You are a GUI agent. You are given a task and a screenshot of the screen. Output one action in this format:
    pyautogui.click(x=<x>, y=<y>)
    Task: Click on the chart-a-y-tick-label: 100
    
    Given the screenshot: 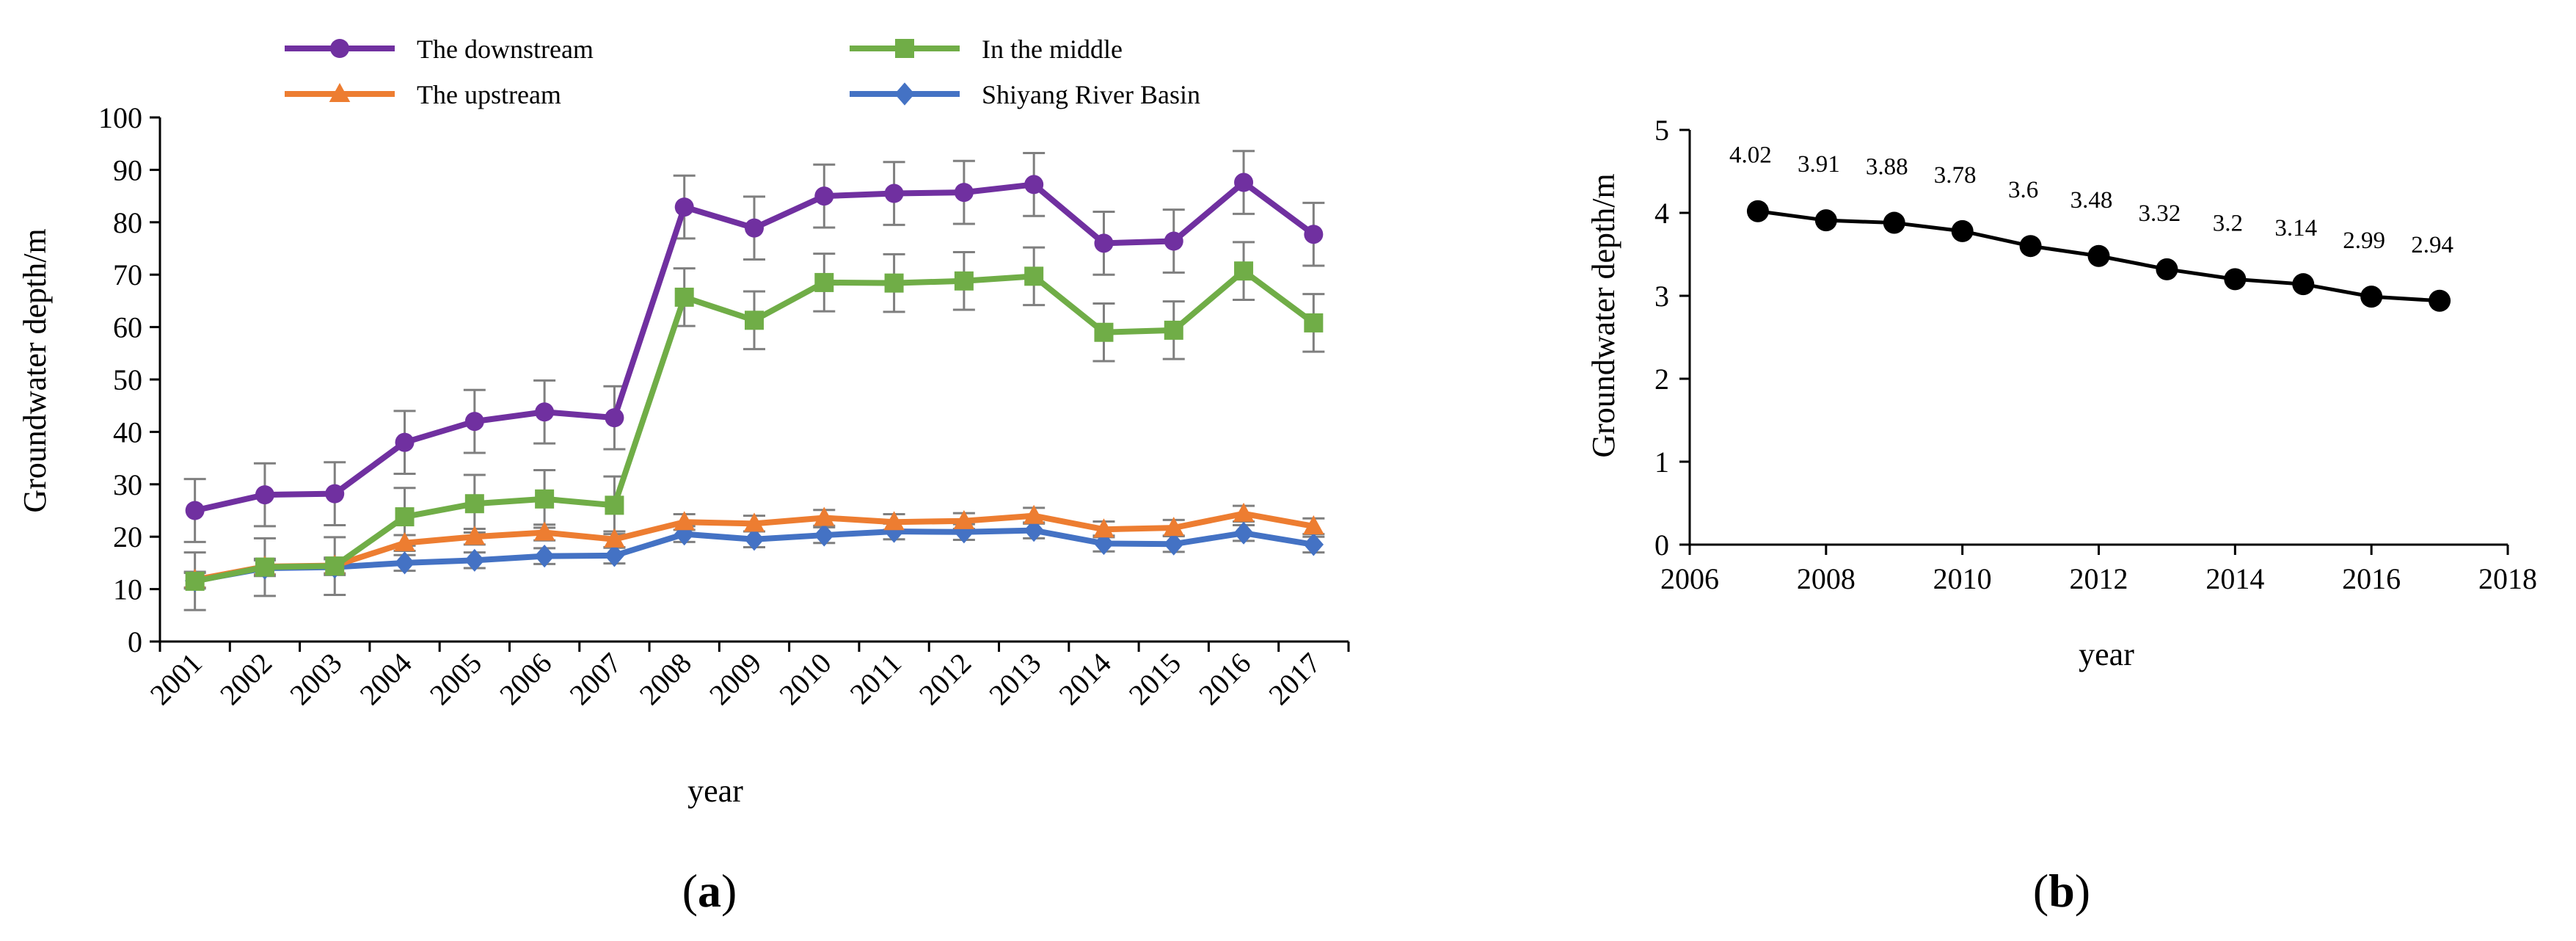 What is the action you would take?
    pyautogui.click(x=120, y=117)
    